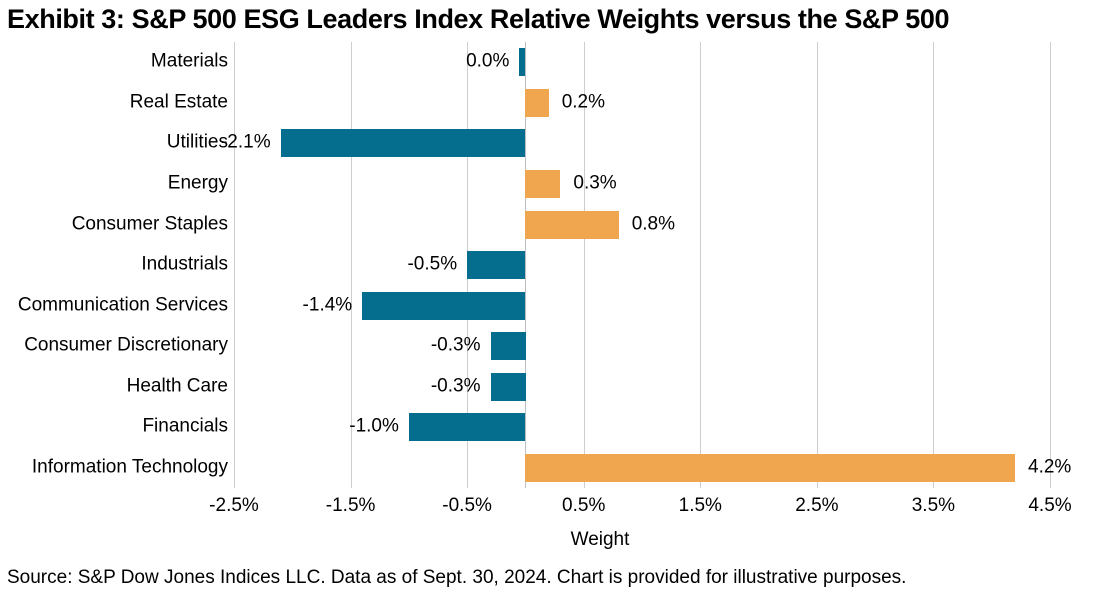  What do you see at coordinates (189, 61) in the screenshot?
I see `category-label: Materials` at bounding box center [189, 61].